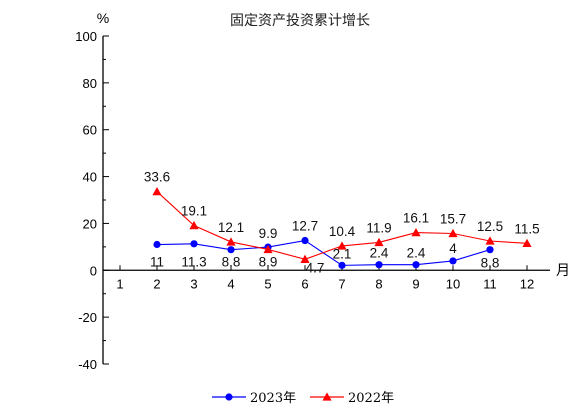 Image resolution: width=579 pixels, height=410 pixels. Describe the element at coordinates (453, 248) in the screenshot. I see `data-label: 4` at that location.